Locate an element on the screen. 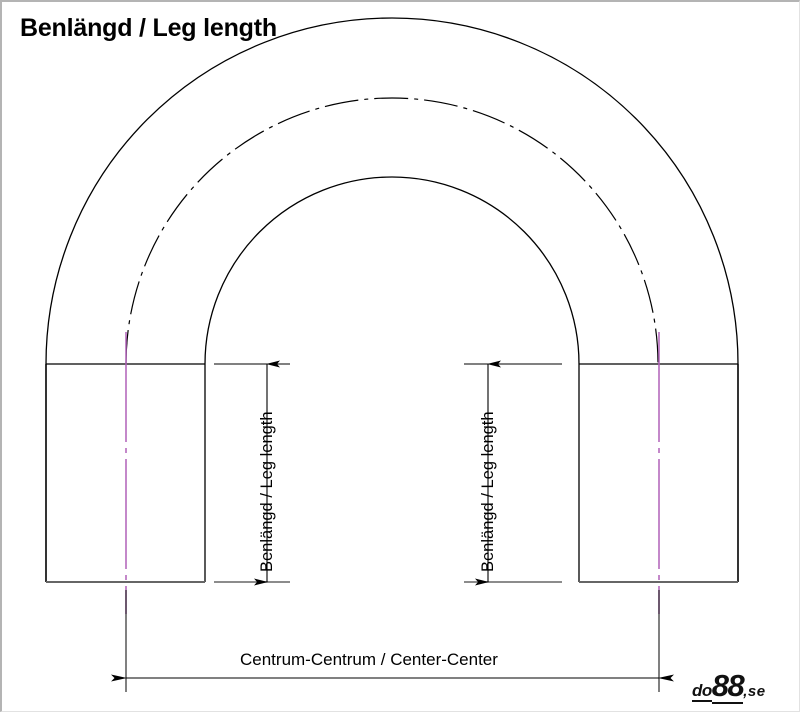 The width and height of the screenshot is (800, 712). right-leg-length-dimension is located at coordinates (513, 473).